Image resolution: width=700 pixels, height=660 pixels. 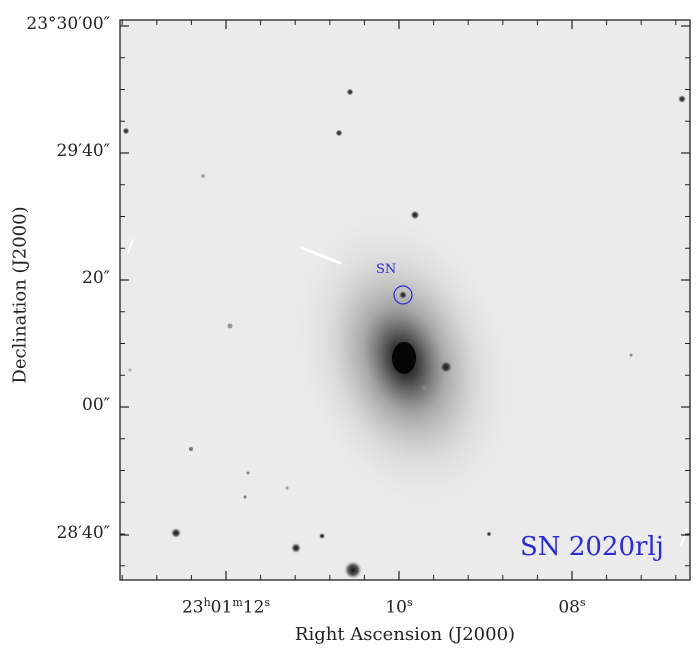 What do you see at coordinates (399, 607) in the screenshot?
I see `x-tick-label: 10s` at bounding box center [399, 607].